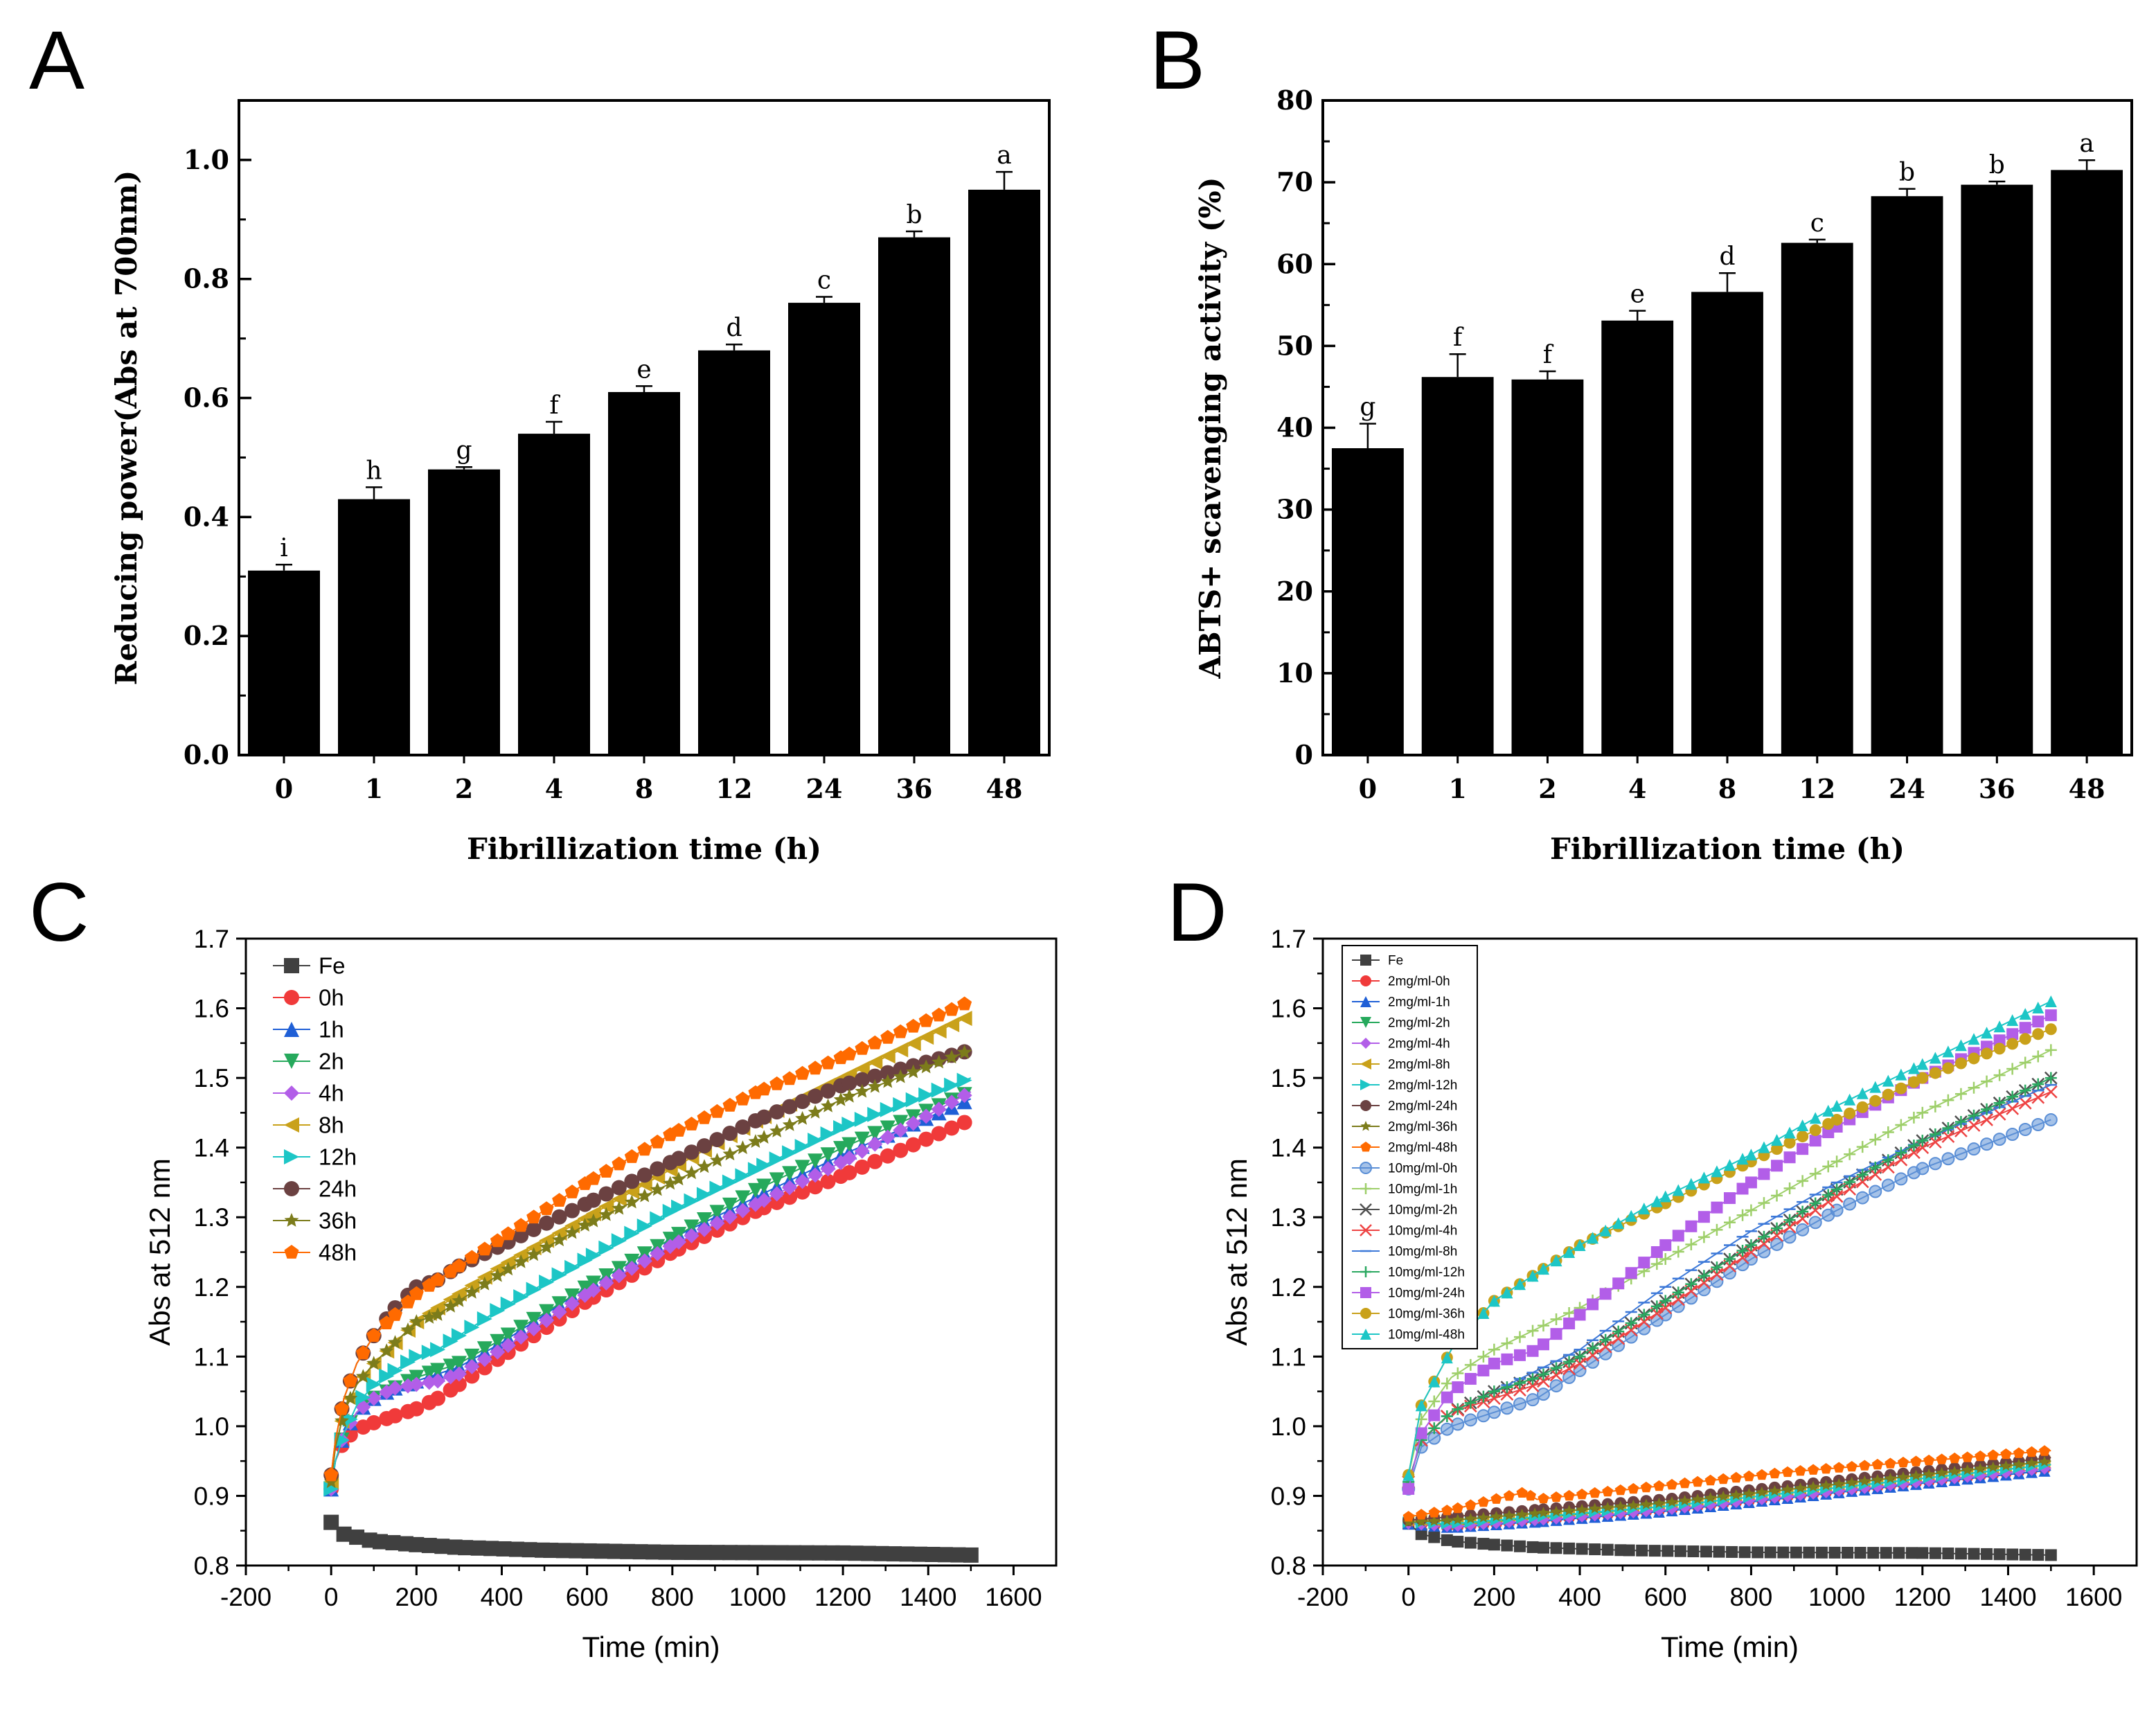  What do you see at coordinates (338, 1253) in the screenshot?
I see `legend-label: 48h` at bounding box center [338, 1253].